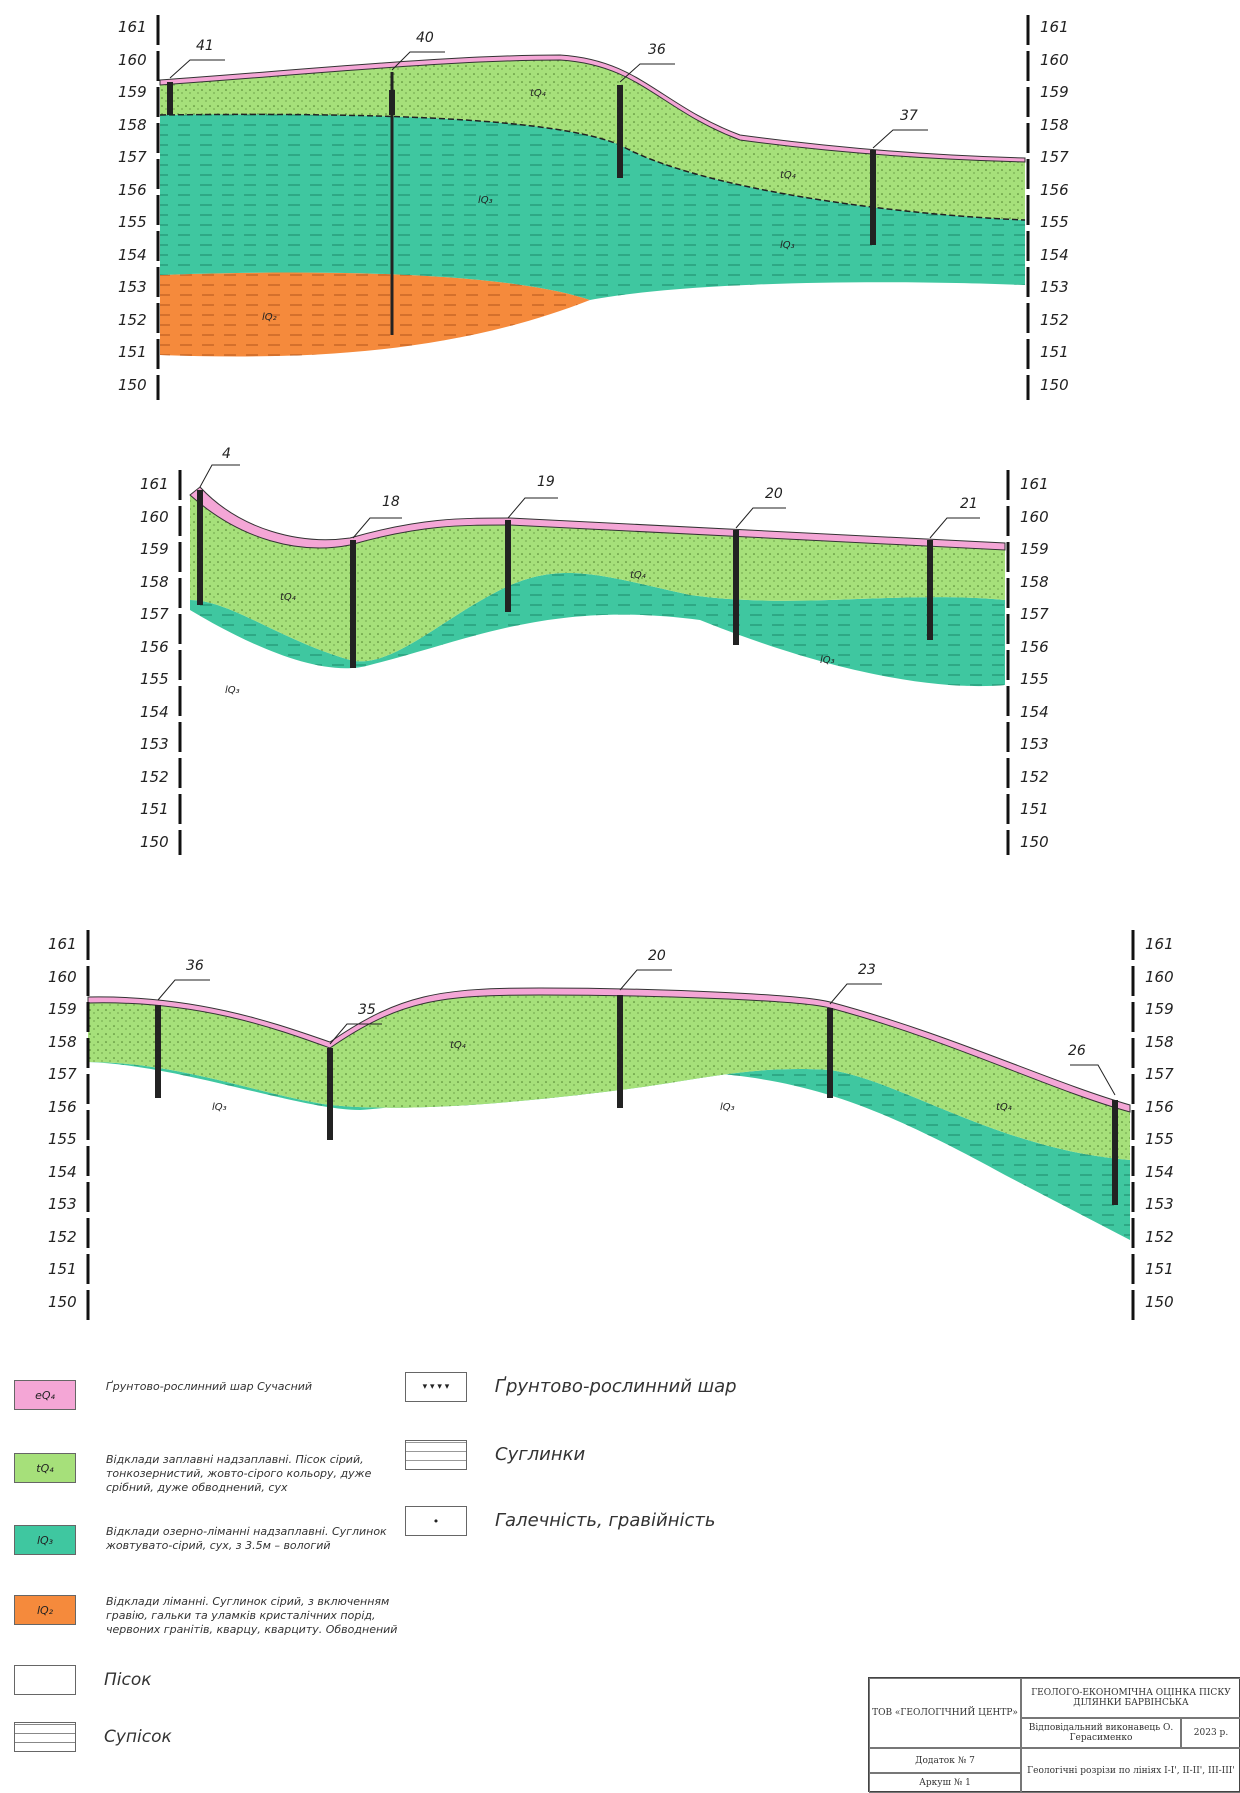 This screenshot has width=1240, height=1793. What do you see at coordinates (195, 966) in the screenshot?
I see `well-label: 36` at bounding box center [195, 966].